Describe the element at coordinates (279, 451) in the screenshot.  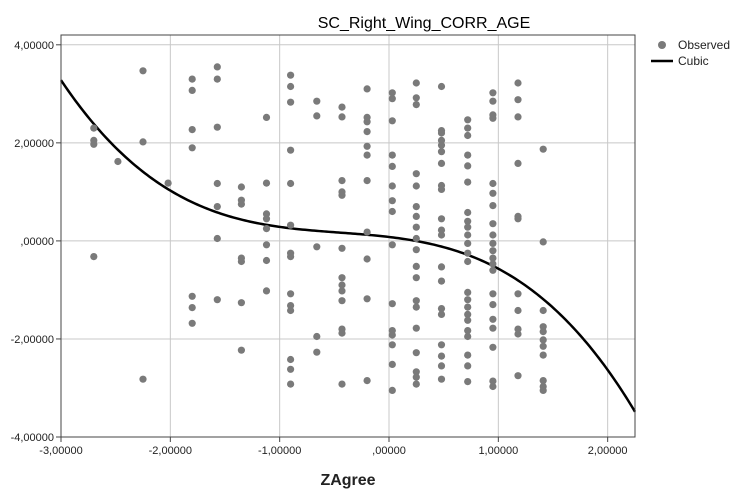
I see `x-tick-label: -1,00000` at that location.